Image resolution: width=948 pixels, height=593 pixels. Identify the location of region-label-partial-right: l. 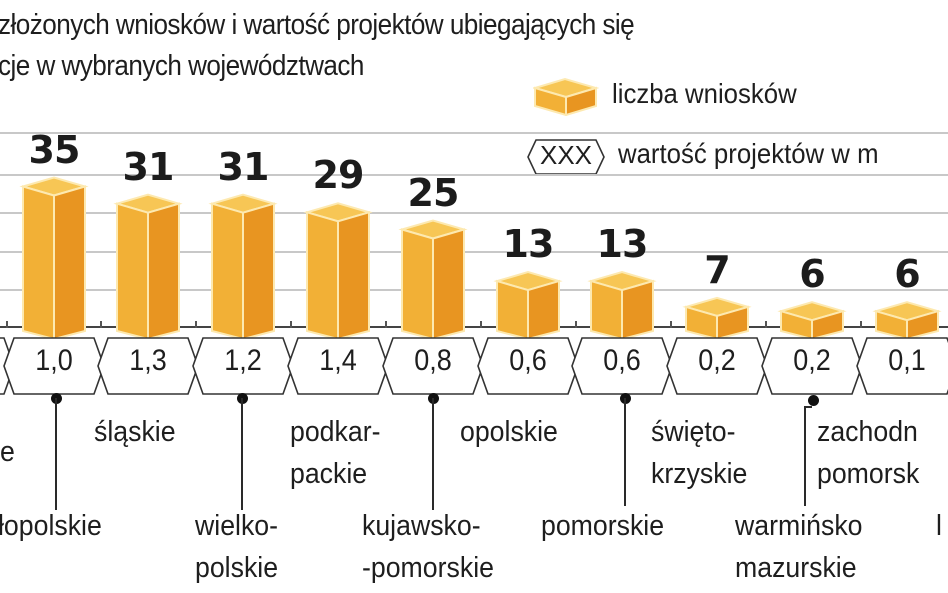
(939, 526).